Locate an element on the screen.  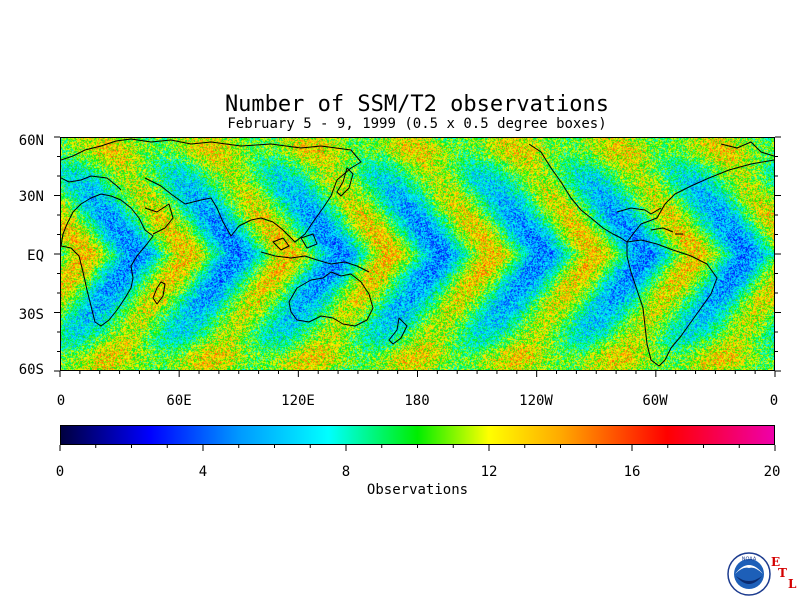
x-tick-label: 60E is located at coordinates (179, 401).